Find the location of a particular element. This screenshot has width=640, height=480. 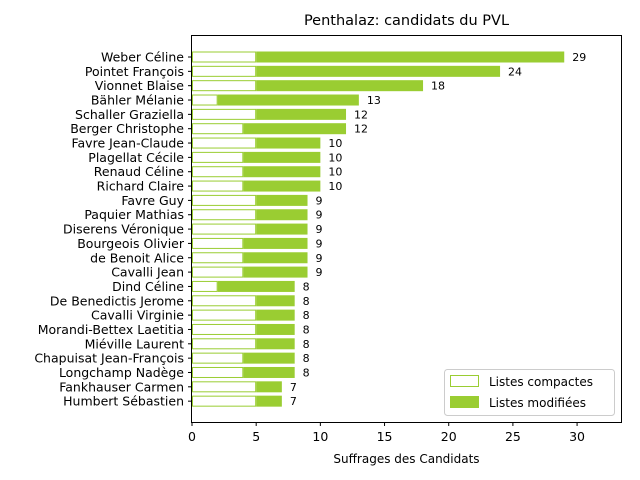

y-tick-label: Richard Claire is located at coordinates (141, 186).